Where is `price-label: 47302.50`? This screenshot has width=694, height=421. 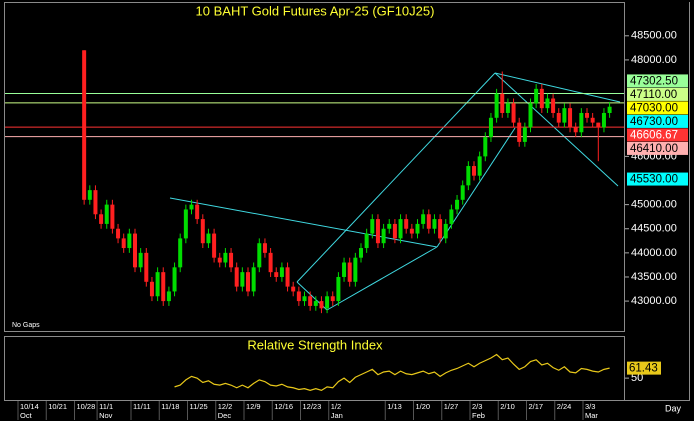 price-label: 47302.50 is located at coordinates (654, 81).